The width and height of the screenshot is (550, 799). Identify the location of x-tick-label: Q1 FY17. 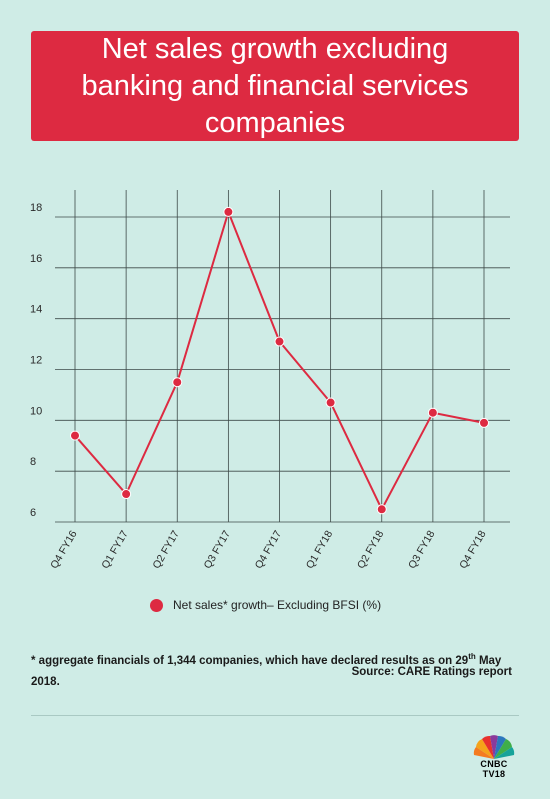
(114, 549).